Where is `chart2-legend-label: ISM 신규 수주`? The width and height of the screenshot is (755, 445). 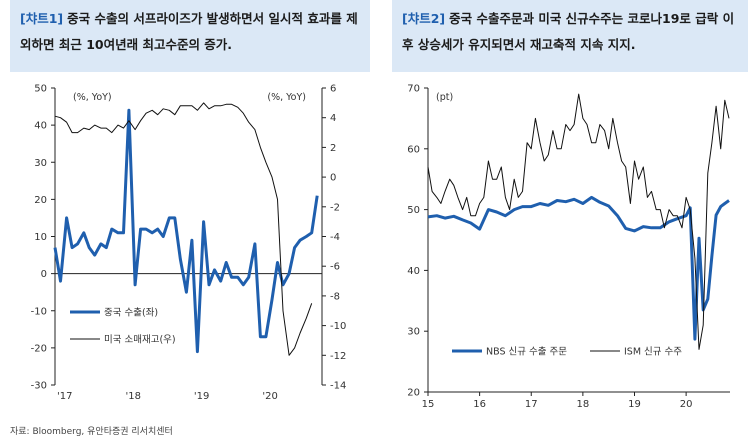 chart2-legend-label: ISM 신규 수주 is located at coordinates (653, 352).